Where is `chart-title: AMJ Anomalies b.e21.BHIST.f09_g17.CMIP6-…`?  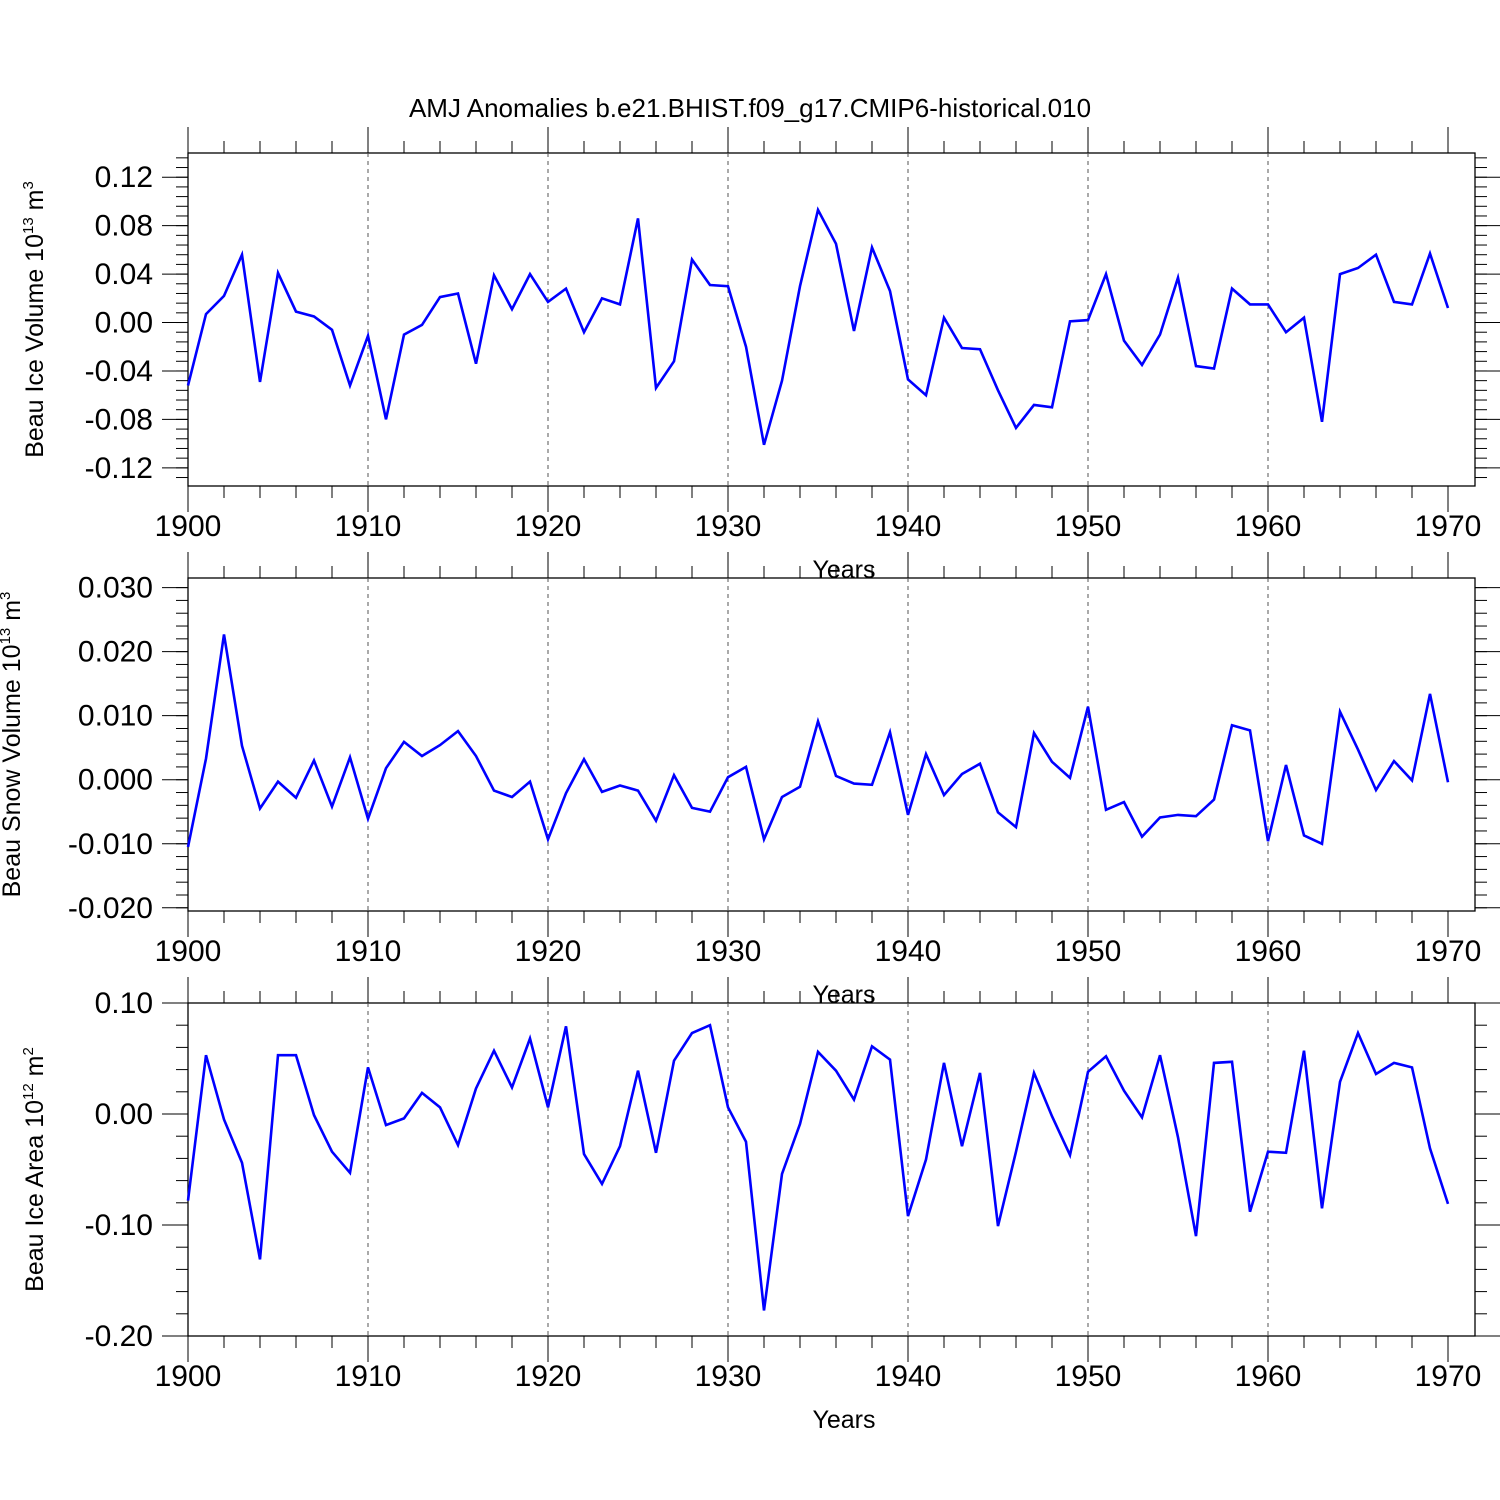
chart-title: AMJ Anomalies b.e21.BHIST.f09_g17.CMIP6-… is located at coordinates (750, 108).